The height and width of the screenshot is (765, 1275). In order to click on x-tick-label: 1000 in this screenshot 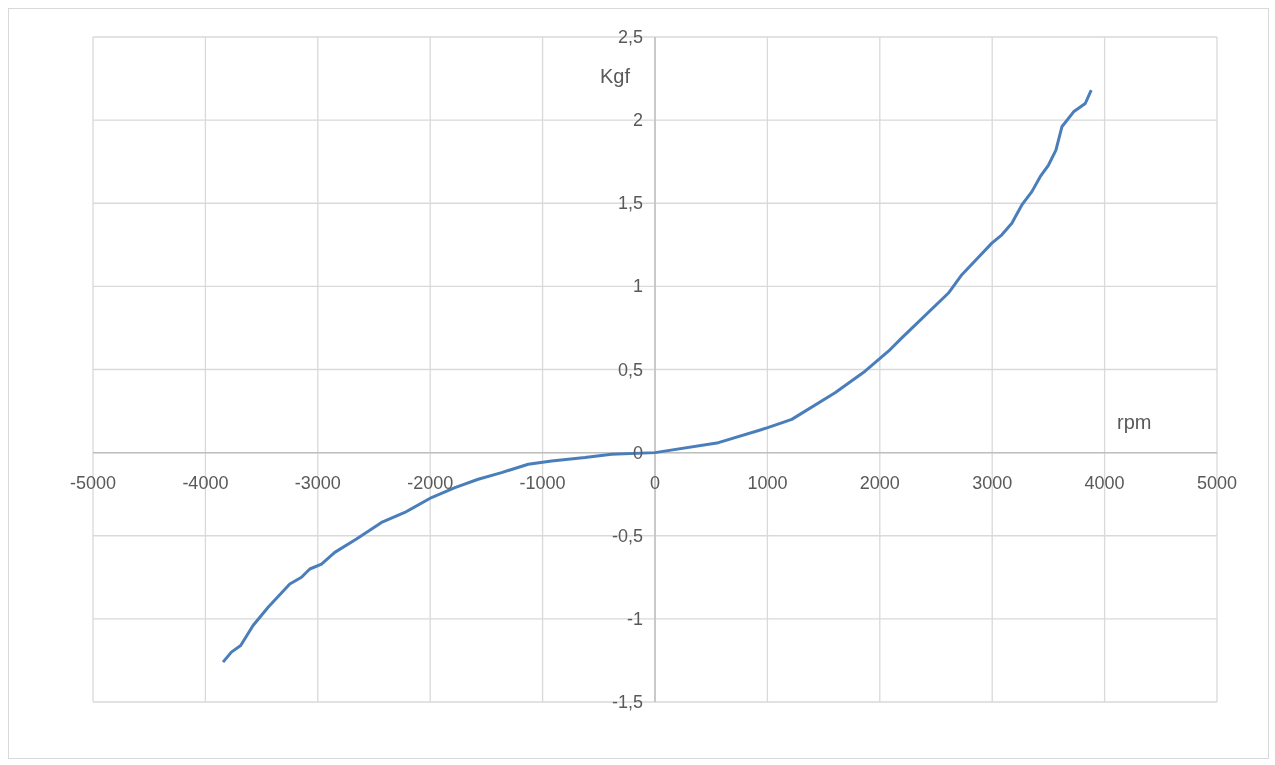, I will do `click(767, 482)`.